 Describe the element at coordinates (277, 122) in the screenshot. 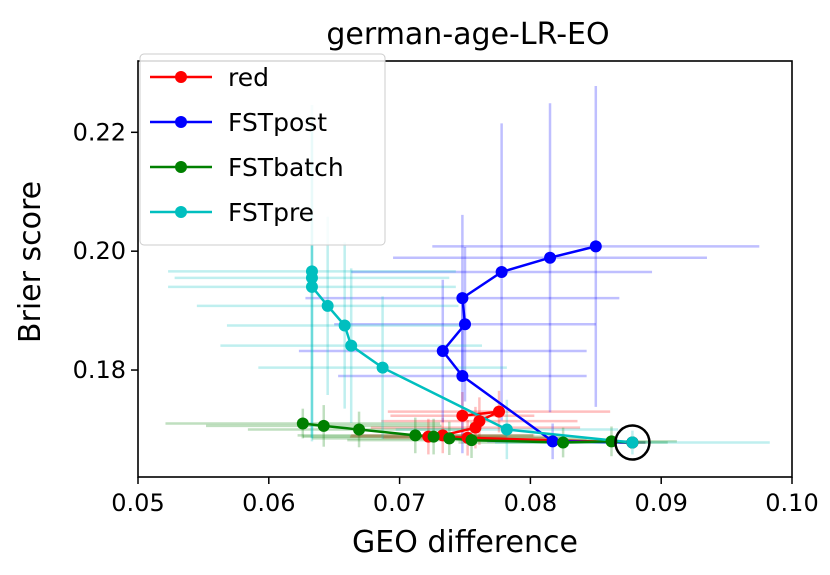

I see `legend-label-fstpost: FSTpost` at that location.